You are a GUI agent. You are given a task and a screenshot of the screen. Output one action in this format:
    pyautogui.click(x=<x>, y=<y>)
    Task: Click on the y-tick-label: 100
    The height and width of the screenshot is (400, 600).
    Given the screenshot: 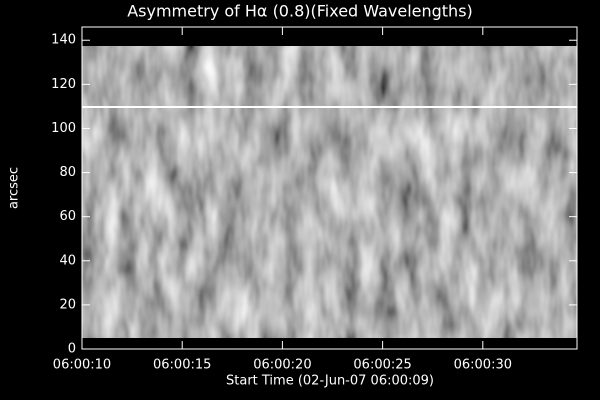 What is the action you would take?
    pyautogui.click(x=63, y=128)
    